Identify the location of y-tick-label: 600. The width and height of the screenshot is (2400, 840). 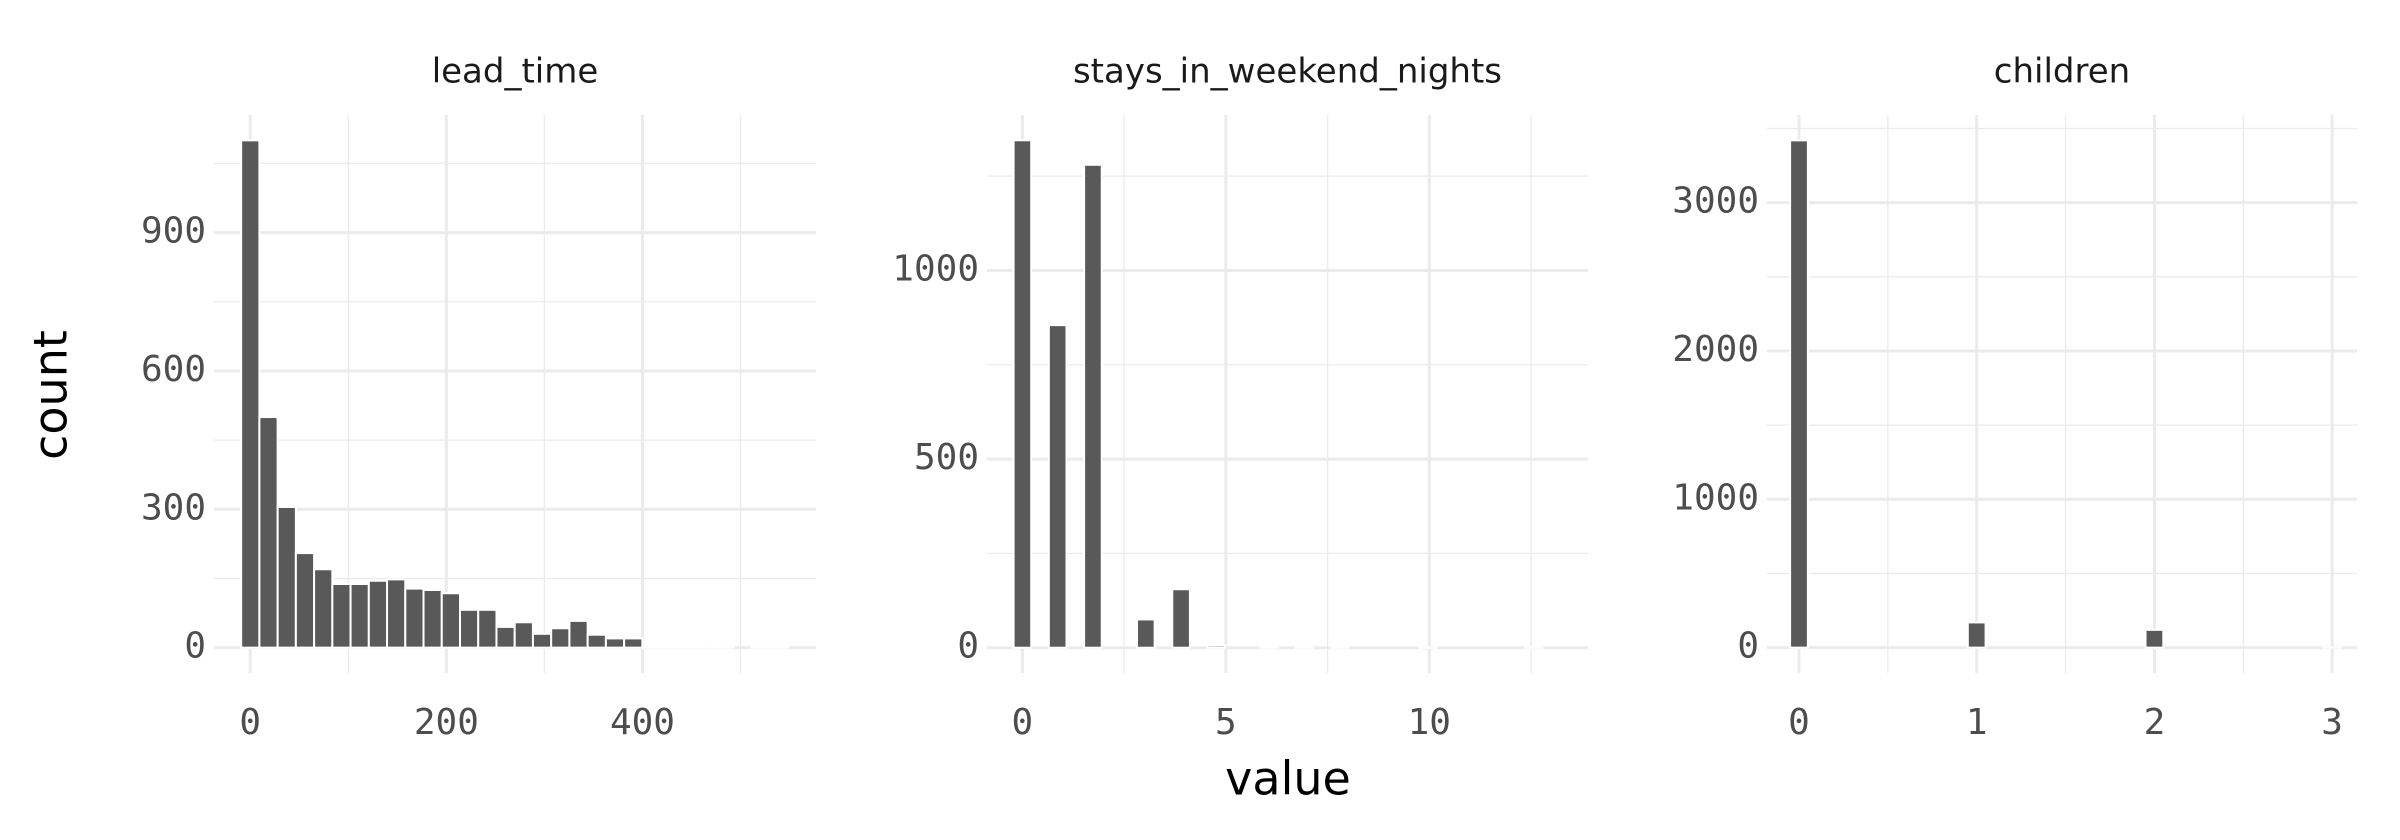
(173, 369).